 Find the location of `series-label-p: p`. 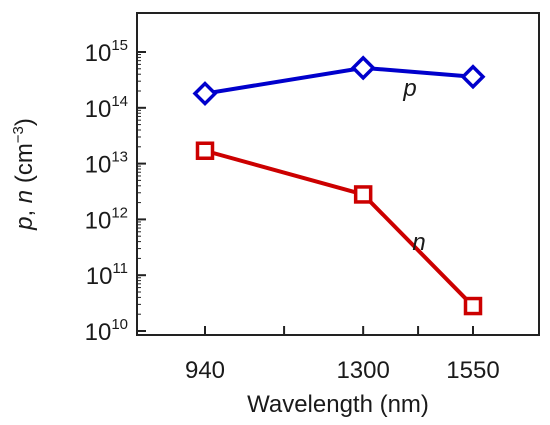

series-label-p: p is located at coordinates (409, 88).